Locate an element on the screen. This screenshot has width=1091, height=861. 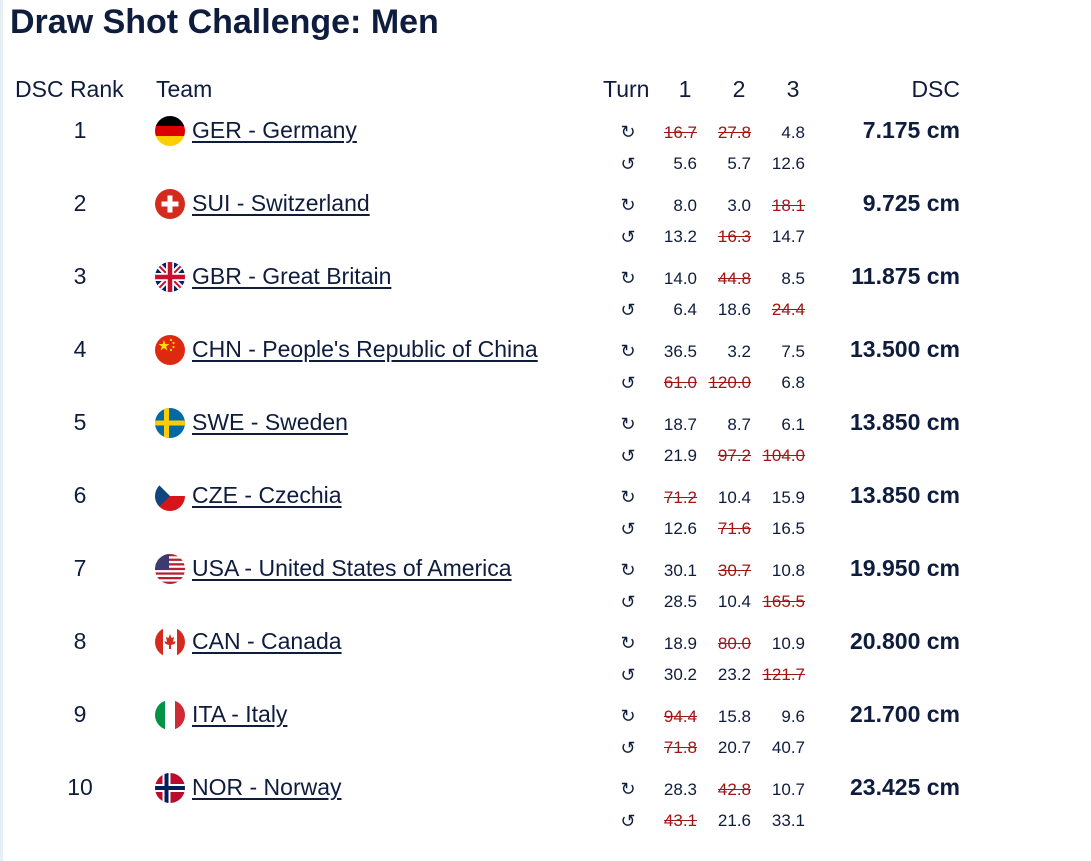
dropped-shot-value: 44.8 is located at coordinates (734, 278).